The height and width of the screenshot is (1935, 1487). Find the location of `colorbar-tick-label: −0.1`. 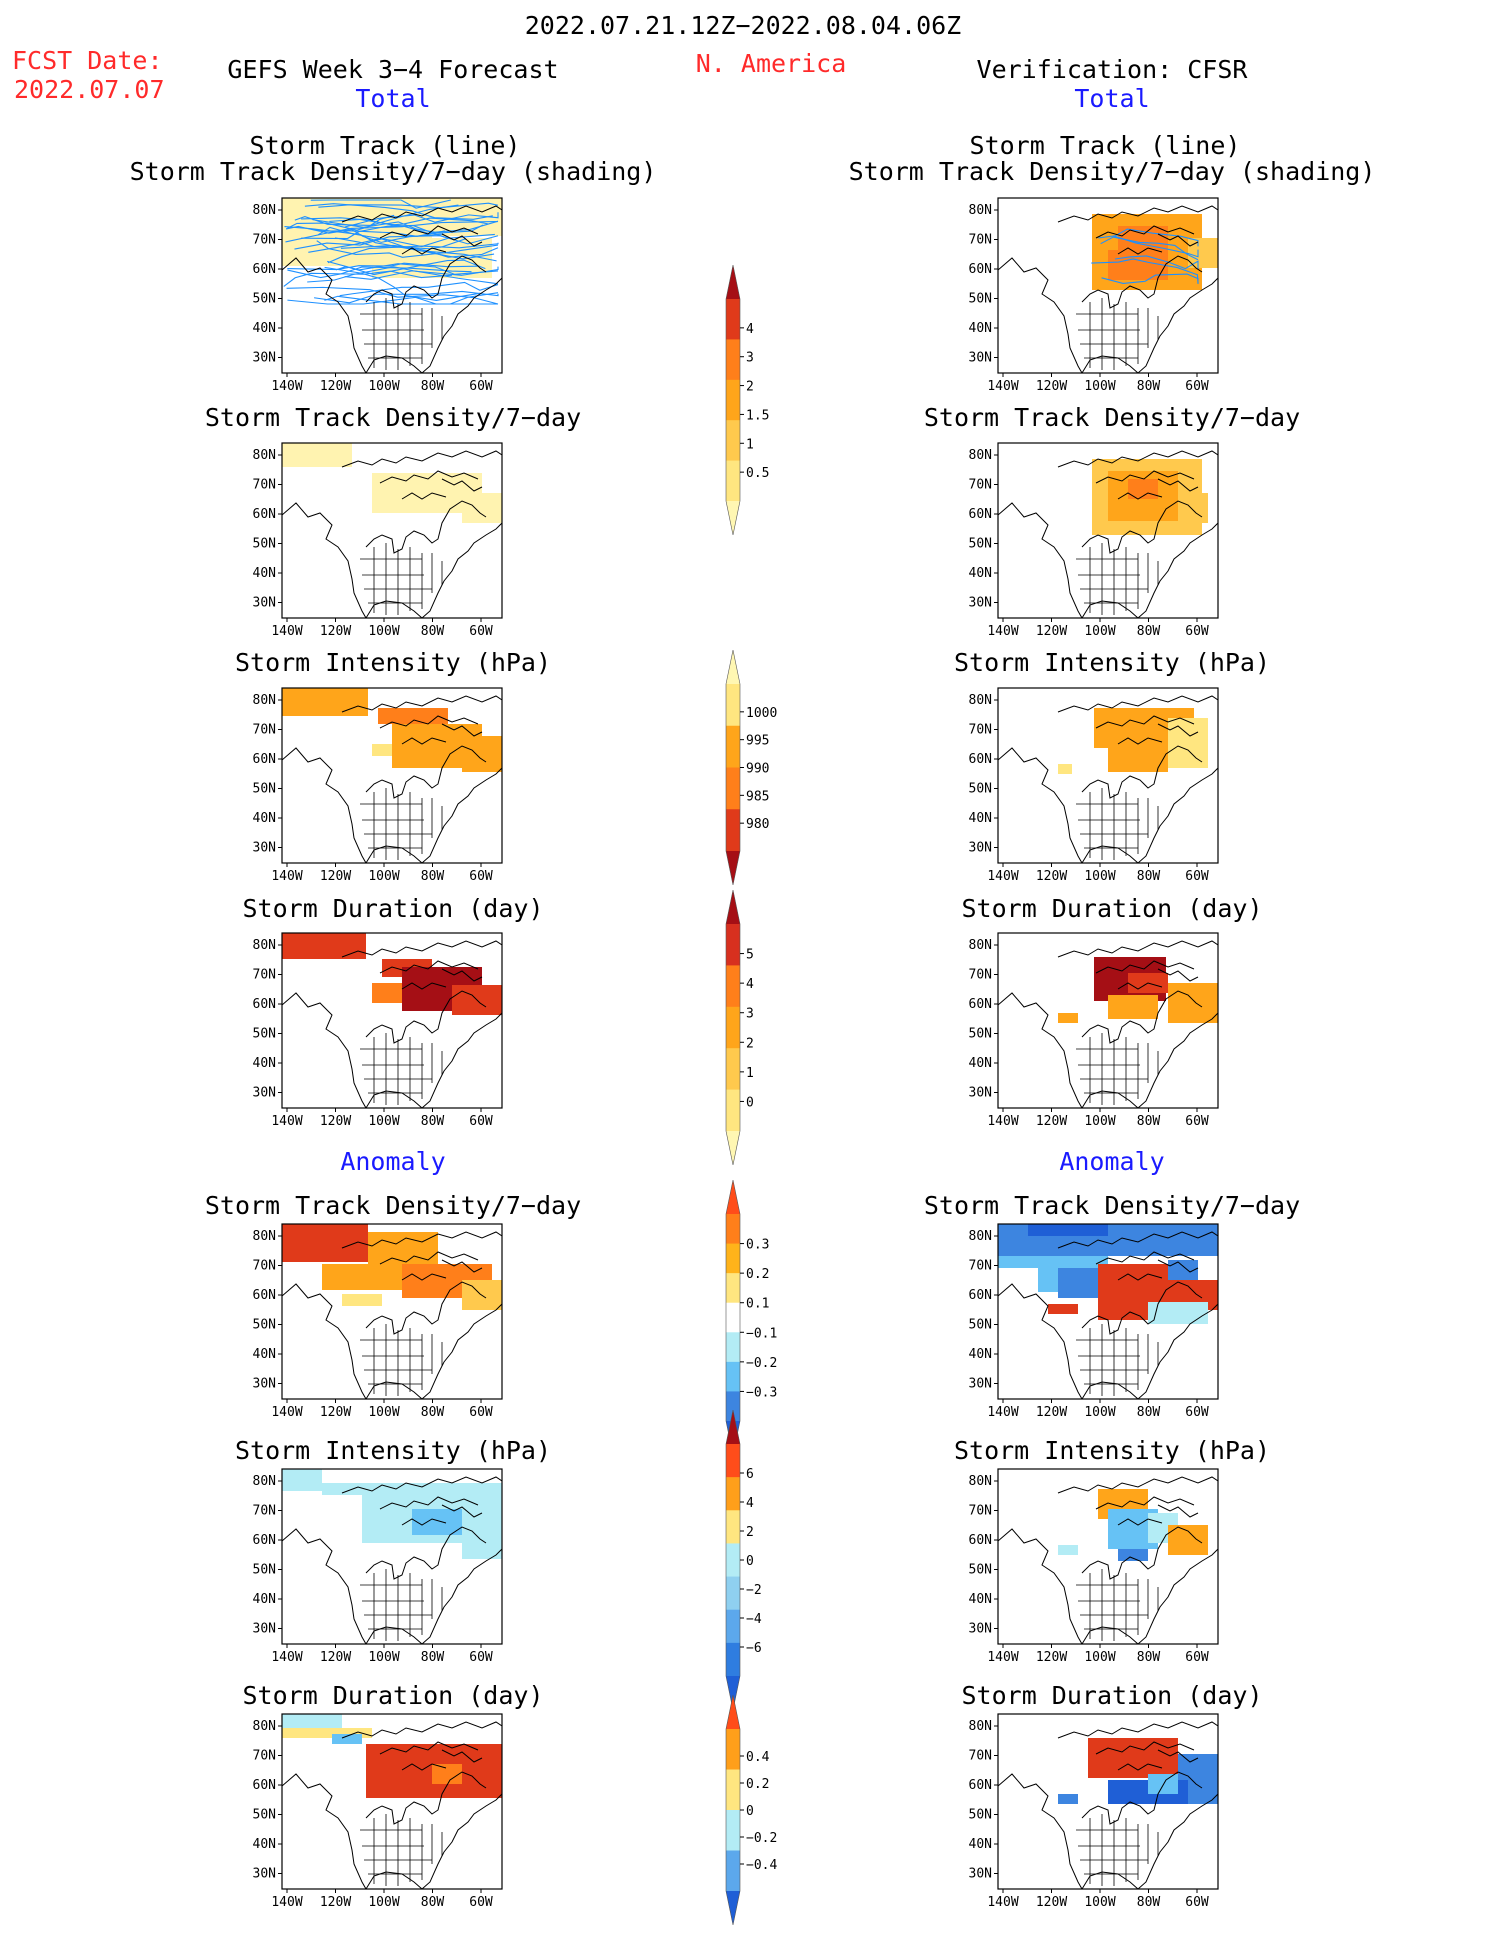

colorbar-tick-label: −0.1 is located at coordinates (761, 1333).